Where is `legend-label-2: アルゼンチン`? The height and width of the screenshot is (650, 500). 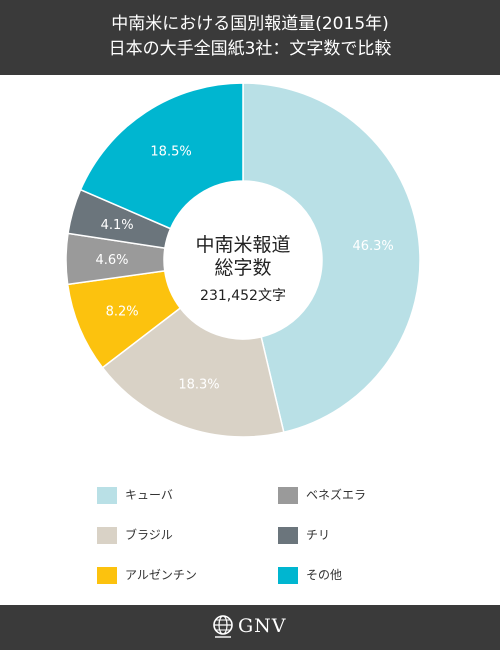
legend-label-2: アルゼンチン is located at coordinates (161, 575).